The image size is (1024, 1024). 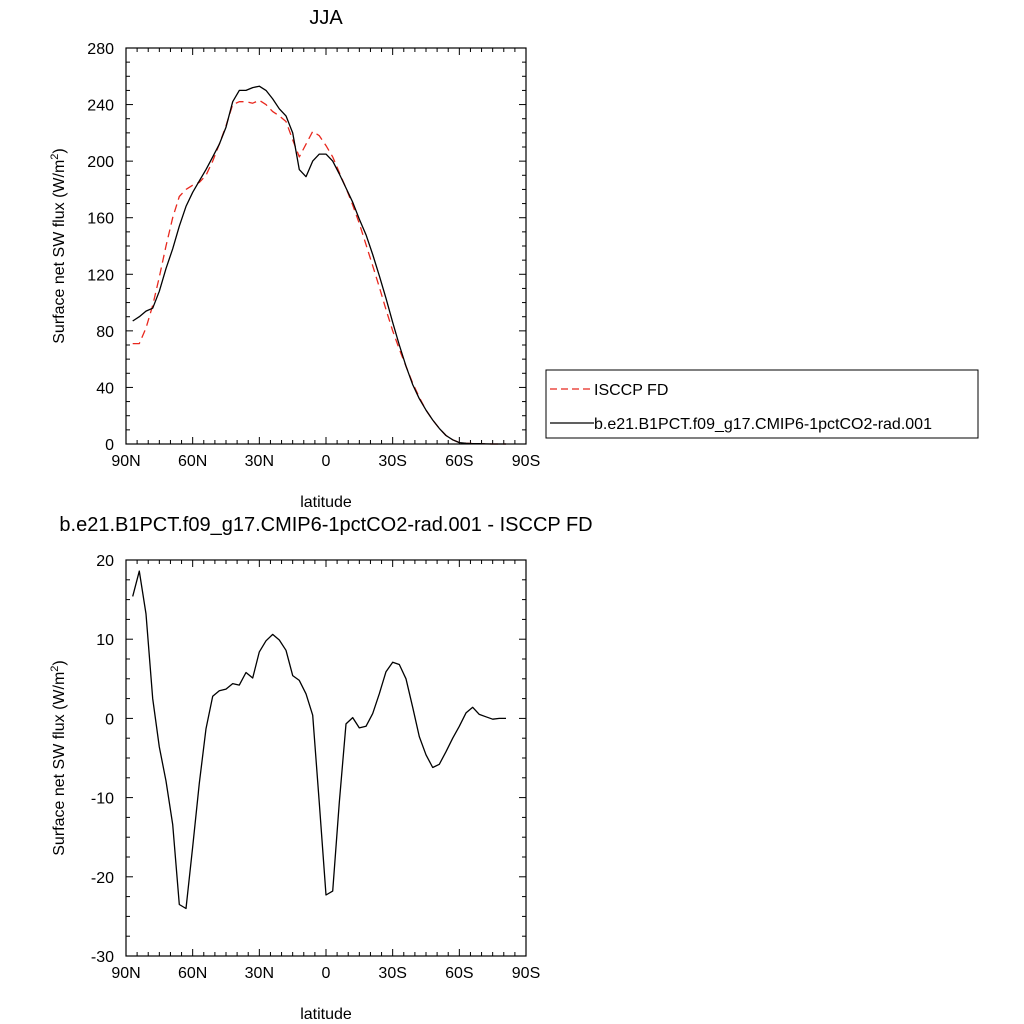 I want to click on bottom-y-axis-label: Surface net SW flux (W/m2), so click(x=58, y=758).